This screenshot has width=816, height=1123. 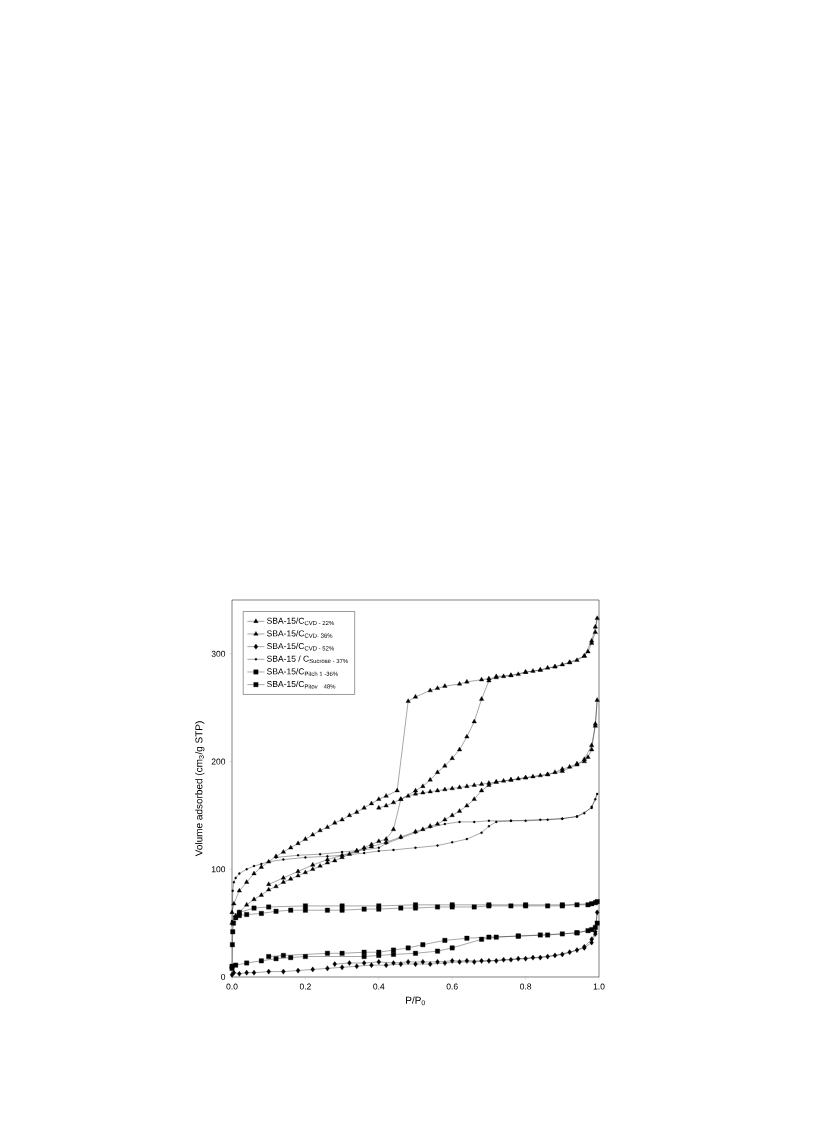 I want to click on y-tick-label: 300, so click(x=218, y=653).